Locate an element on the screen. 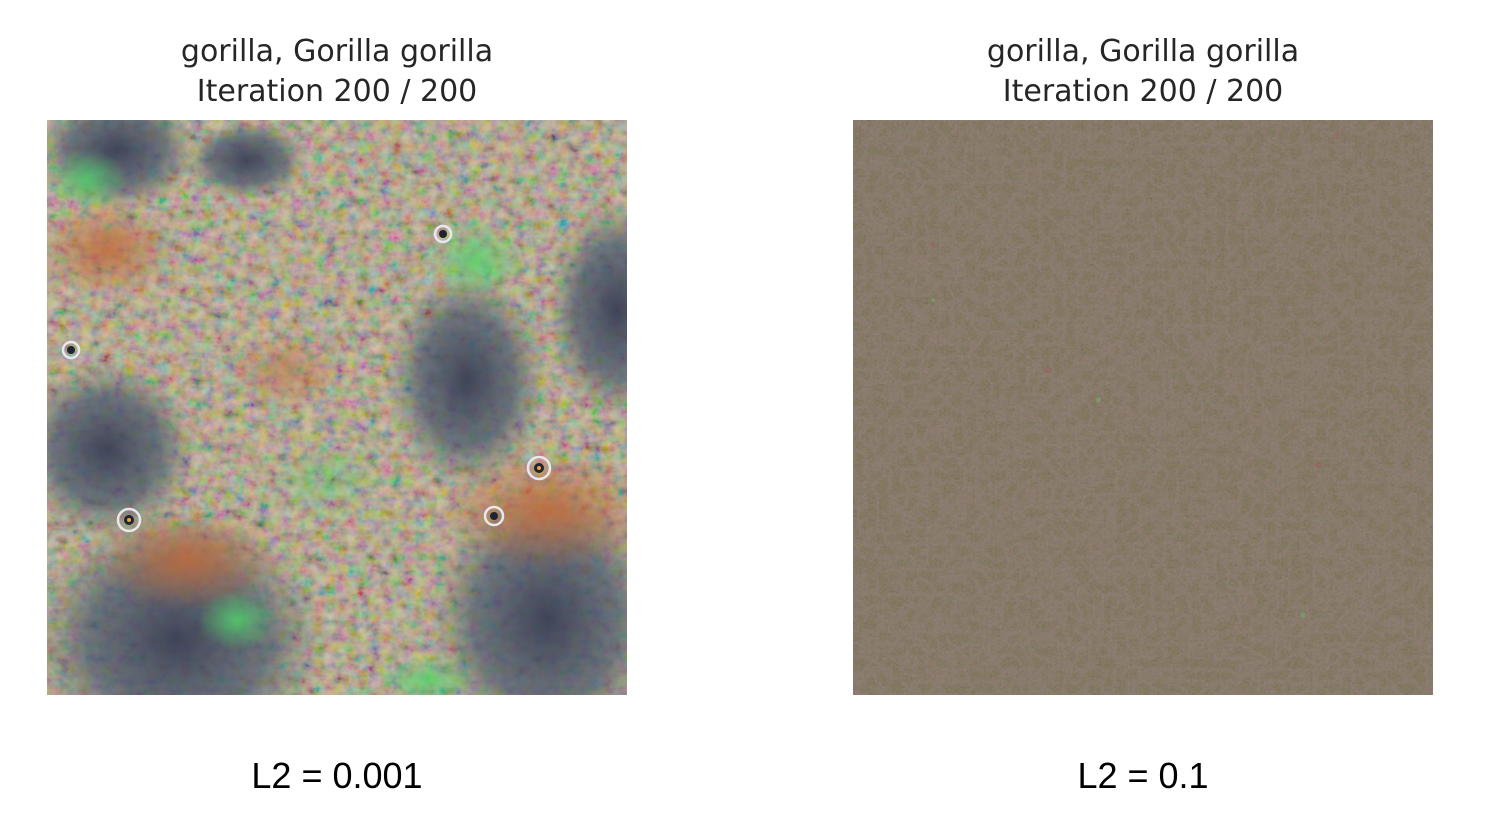 The width and height of the screenshot is (1491, 822). l2-caption: L2 = 0.001 is located at coordinates (337, 775).